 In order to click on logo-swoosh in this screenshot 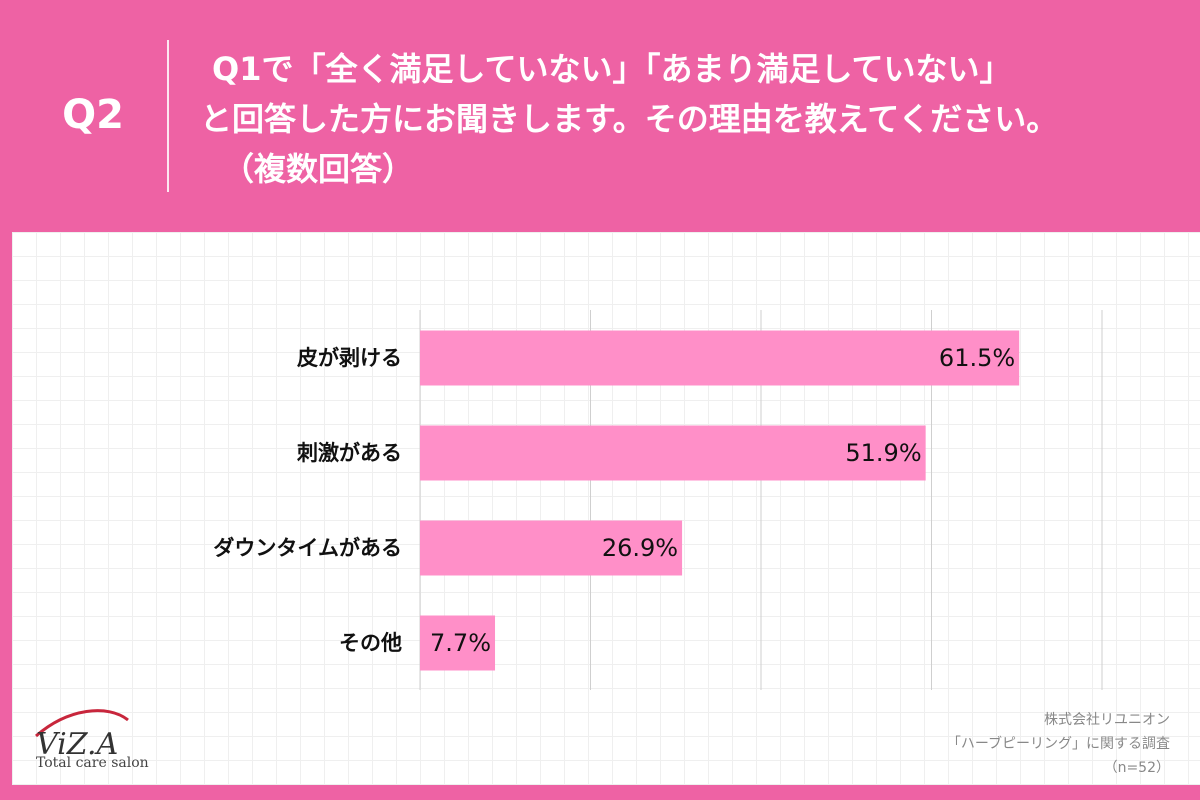, I will do `click(82, 723)`.